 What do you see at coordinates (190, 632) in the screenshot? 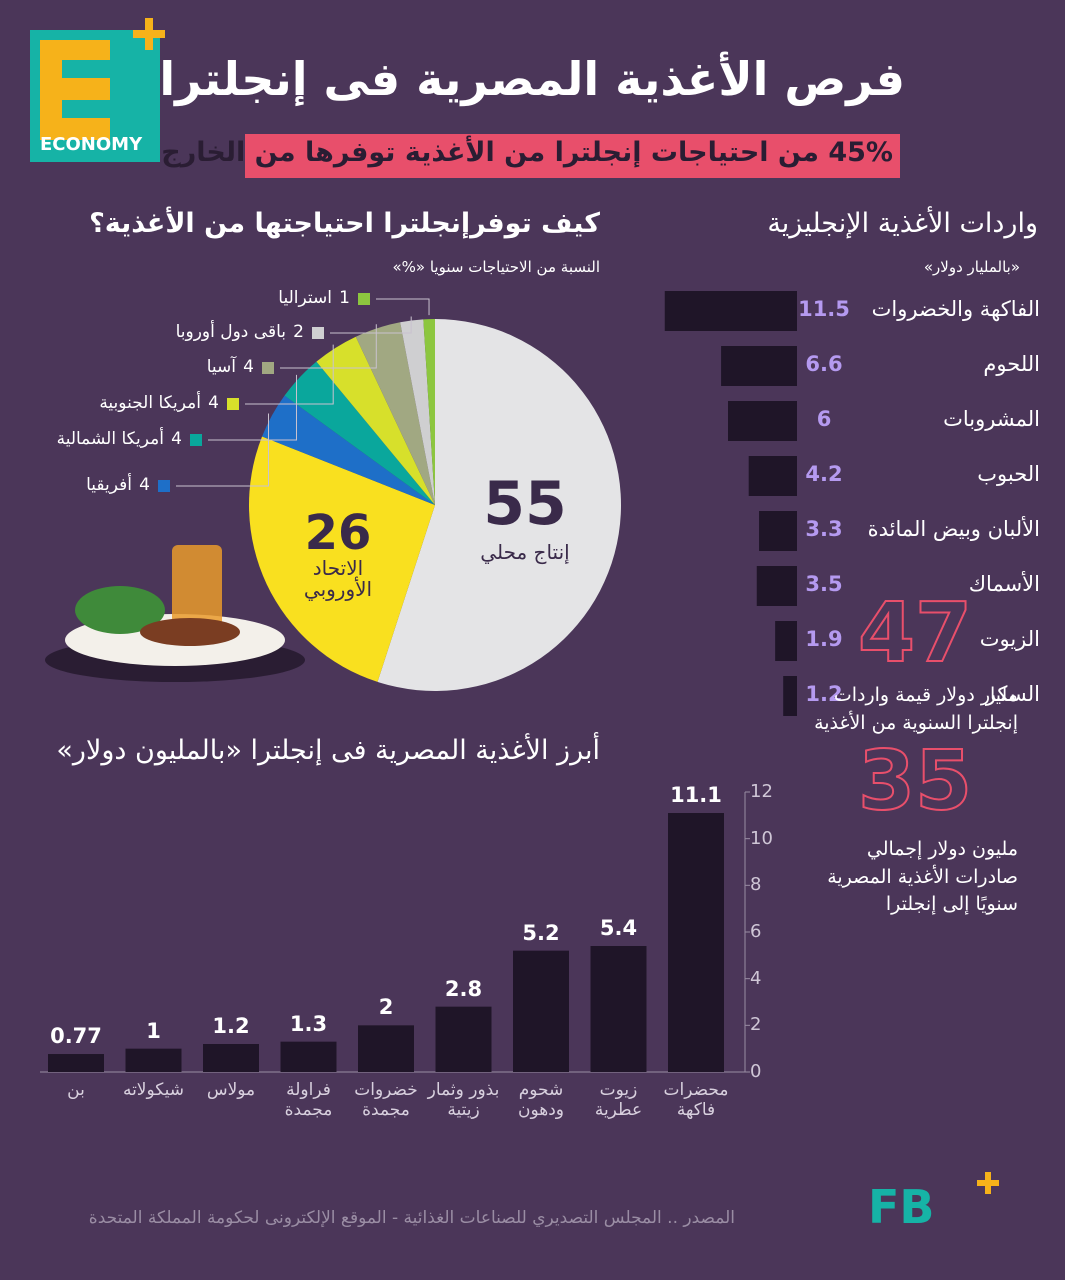
I see `steak` at bounding box center [190, 632].